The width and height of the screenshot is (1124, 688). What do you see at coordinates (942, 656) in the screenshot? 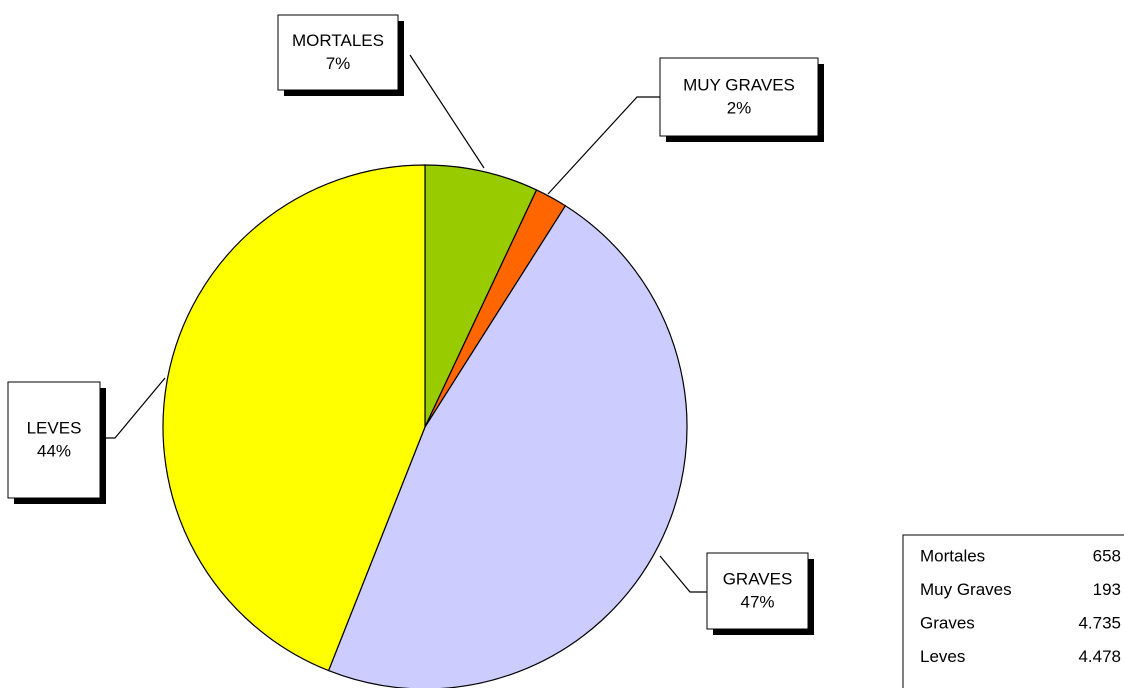
I see `table-name: Leves` at bounding box center [942, 656].